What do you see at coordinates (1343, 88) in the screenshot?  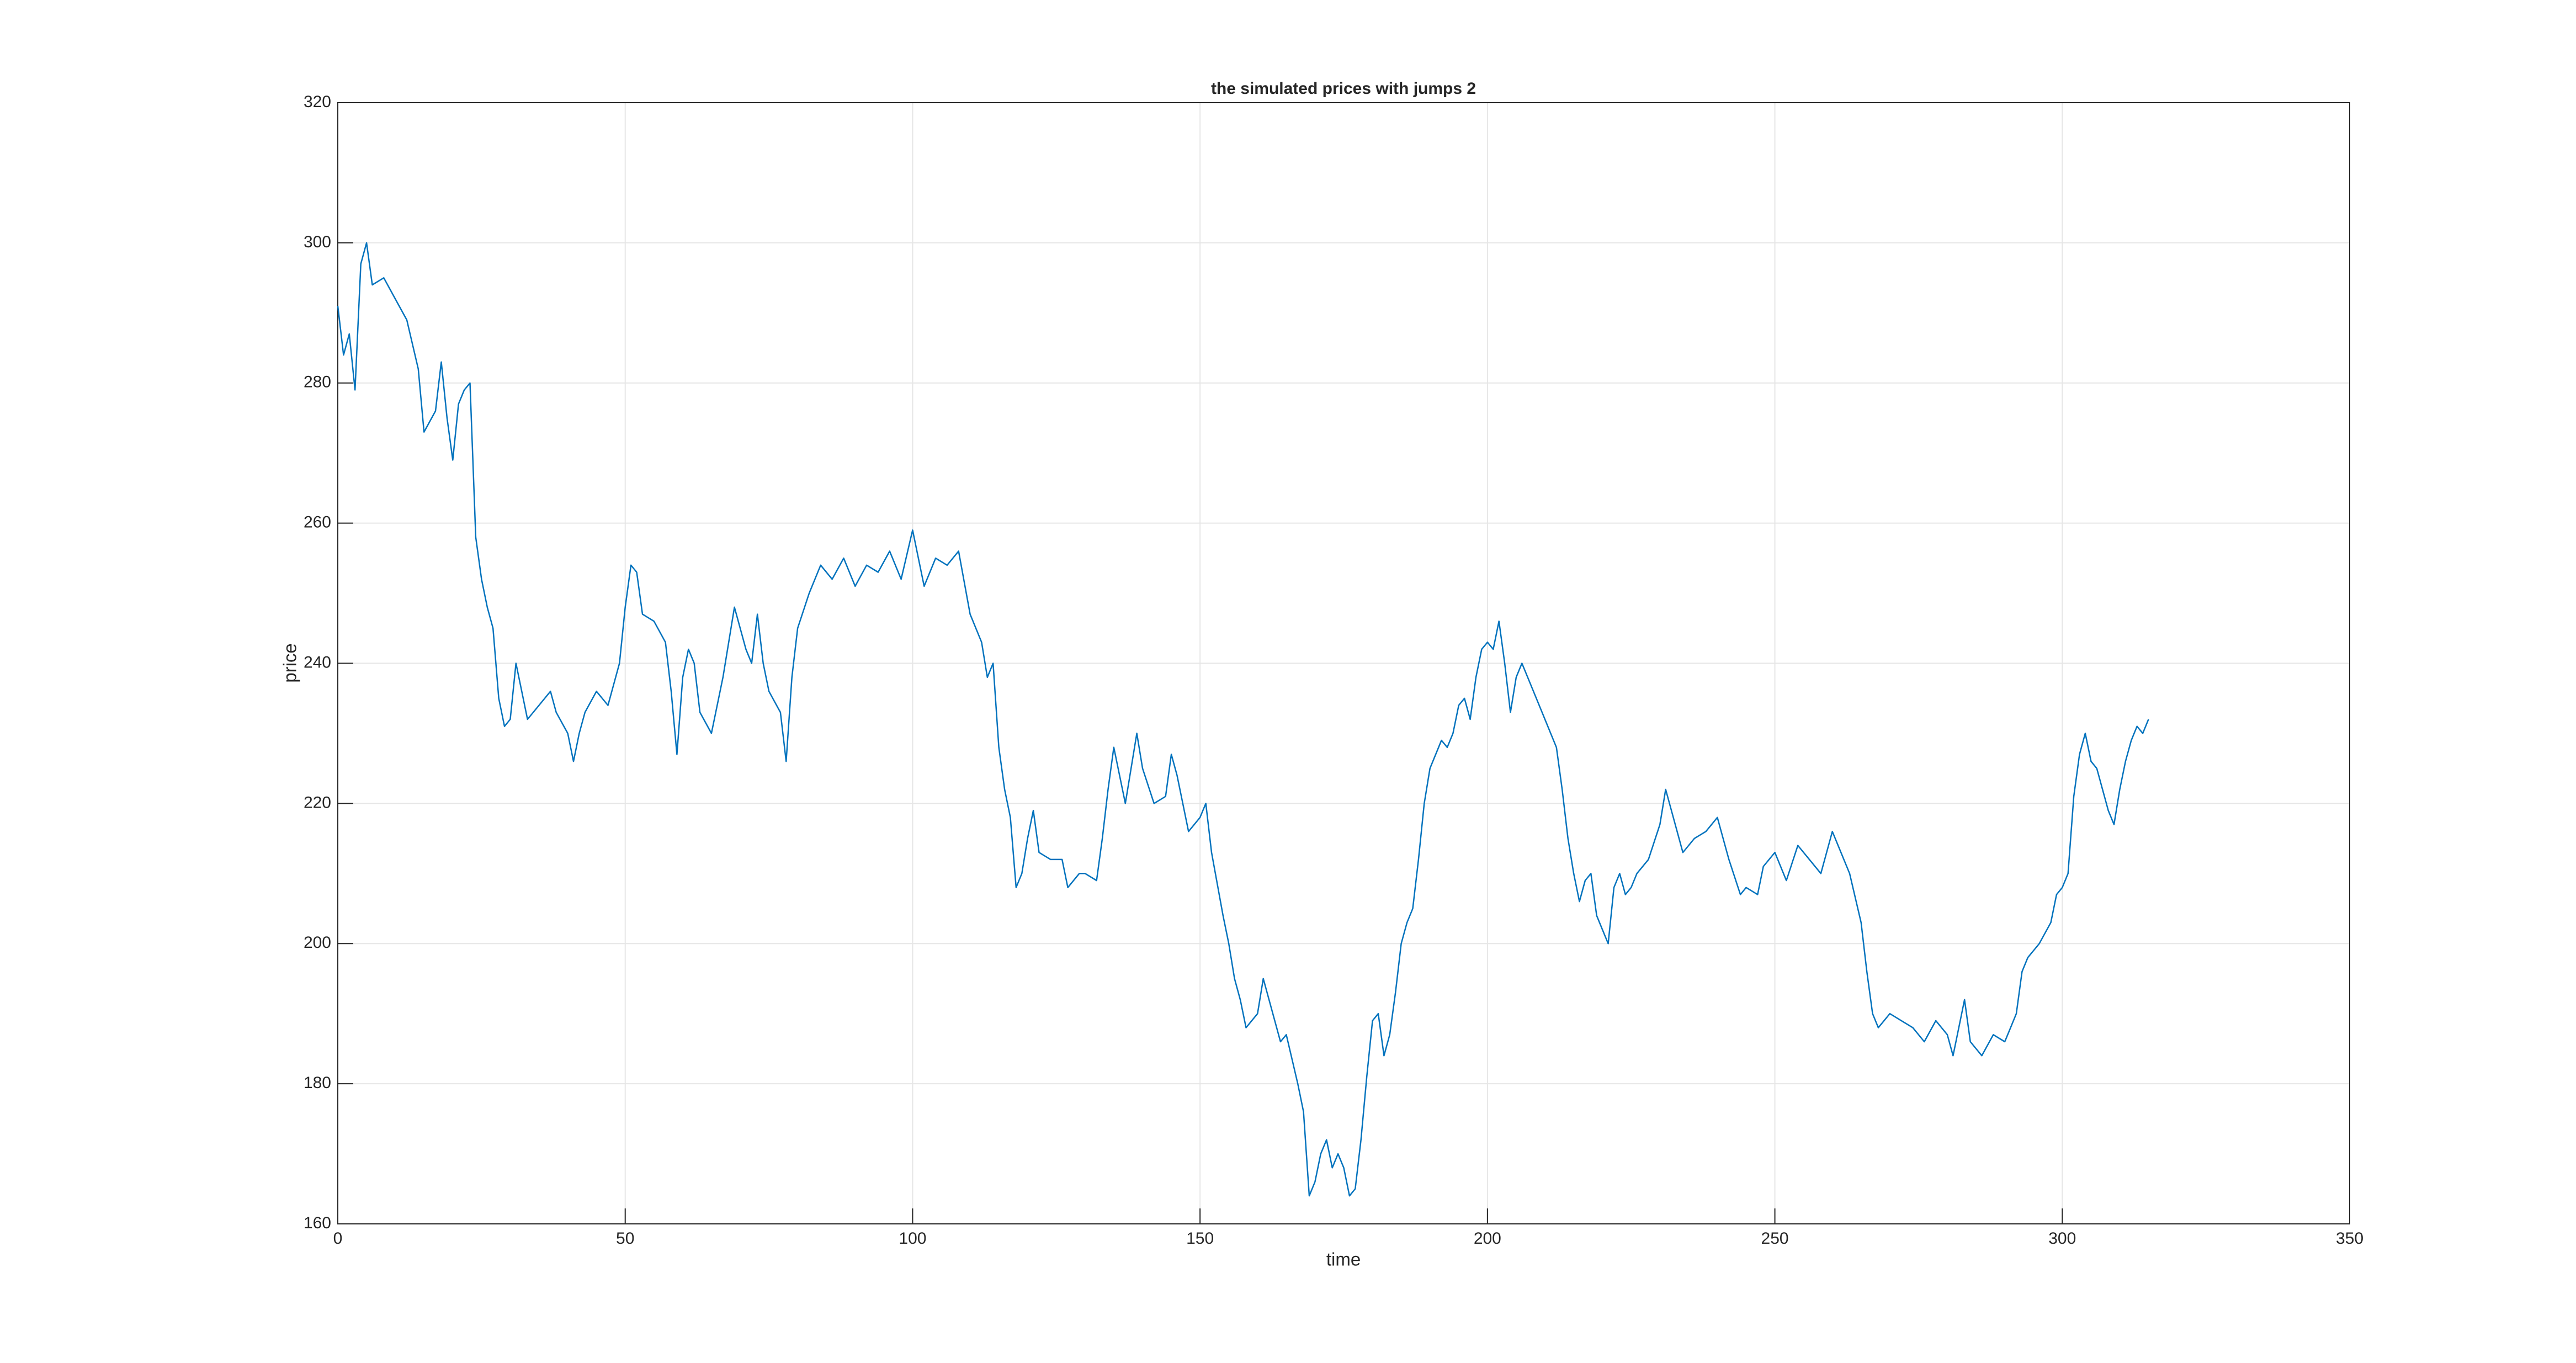 I see `chart-title: the simulated prices with jumps 2` at bounding box center [1343, 88].